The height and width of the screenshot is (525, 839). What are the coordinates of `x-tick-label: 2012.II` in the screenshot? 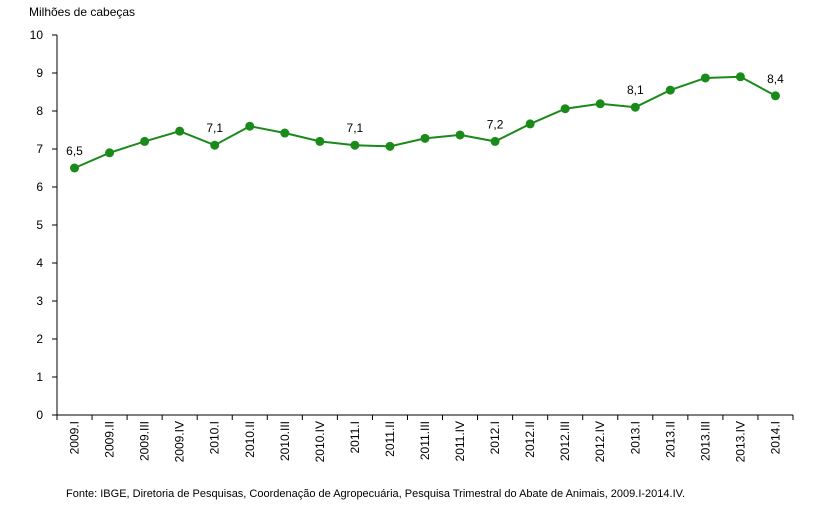 It's located at (530, 439).